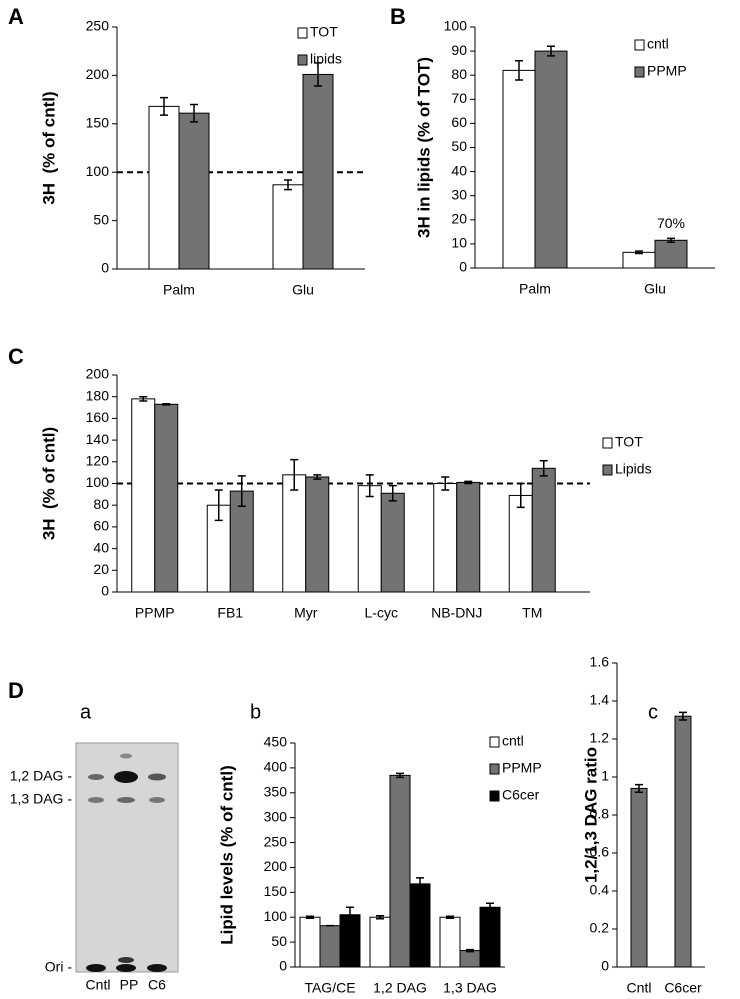 This screenshot has height=999, width=740. Describe the element at coordinates (101, 547) in the screenshot. I see `y-tick-label: 40` at that location.